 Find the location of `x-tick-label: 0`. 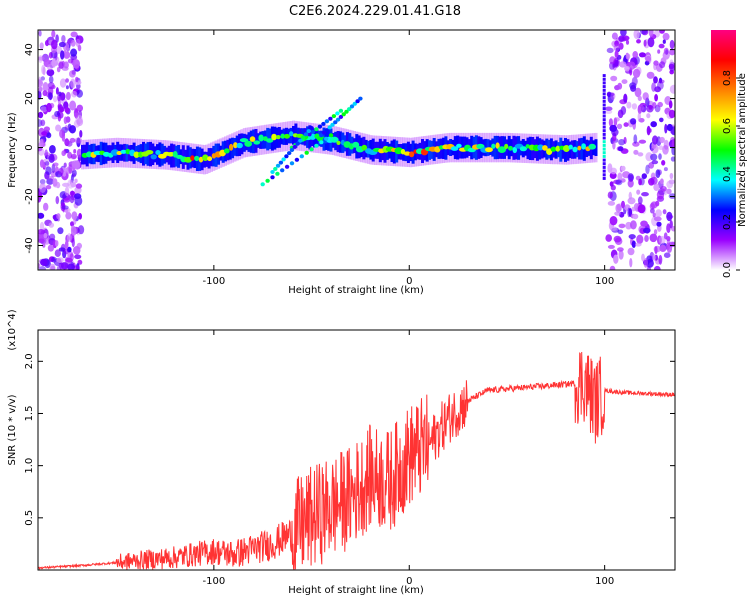

x-tick-label: 0 is located at coordinates (409, 281).